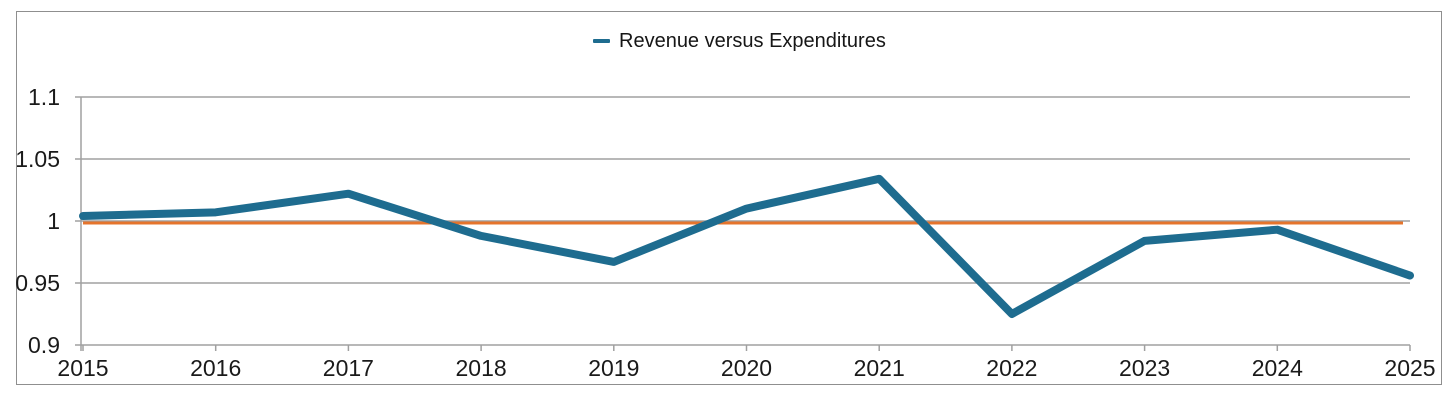 The image size is (1456, 402). Describe the element at coordinates (37, 158) in the screenshot. I see `y-tick-label: 1.05` at that location.